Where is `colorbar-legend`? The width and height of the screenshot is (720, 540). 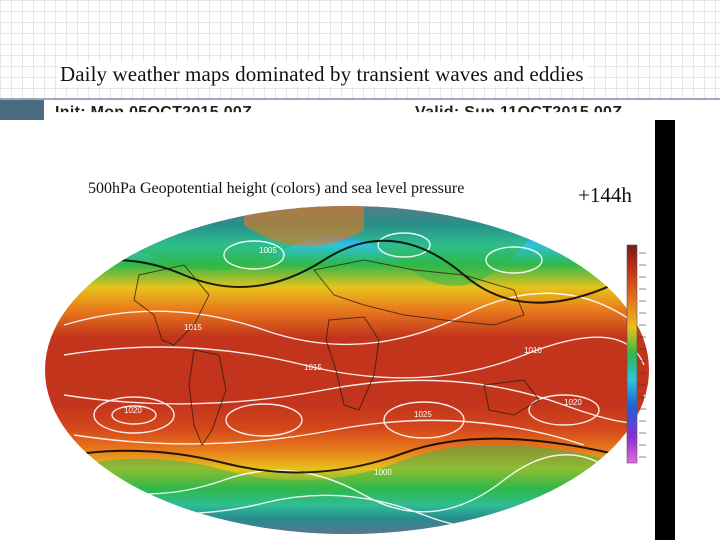 colorbar-legend is located at coordinates (643, 354).